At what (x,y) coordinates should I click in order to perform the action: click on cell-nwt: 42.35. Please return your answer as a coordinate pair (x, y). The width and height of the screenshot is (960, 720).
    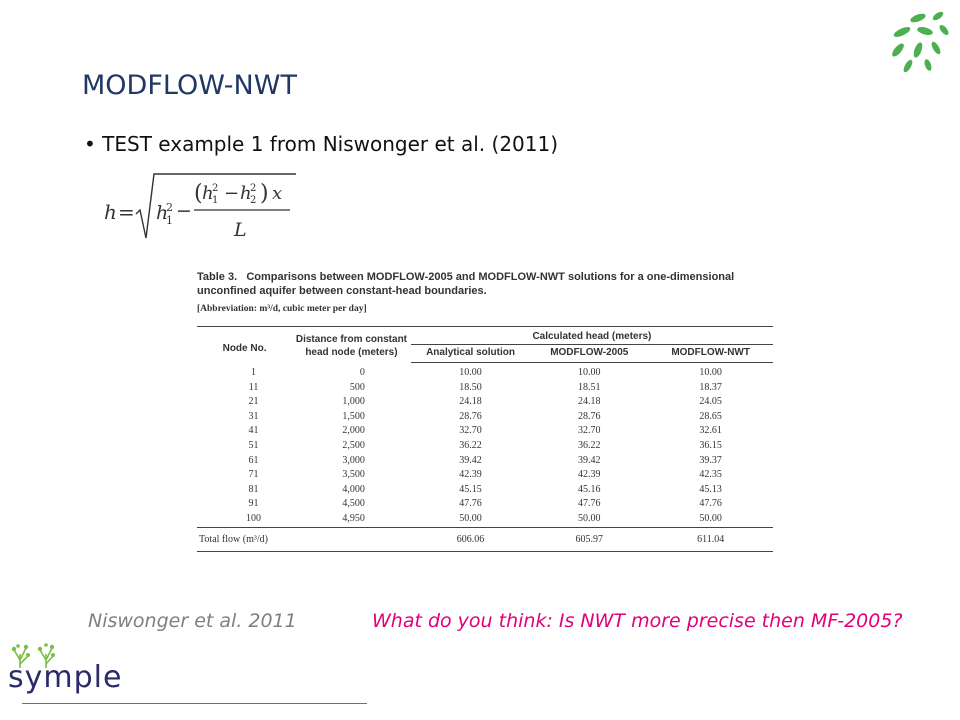
    Looking at the image, I should click on (710, 475).